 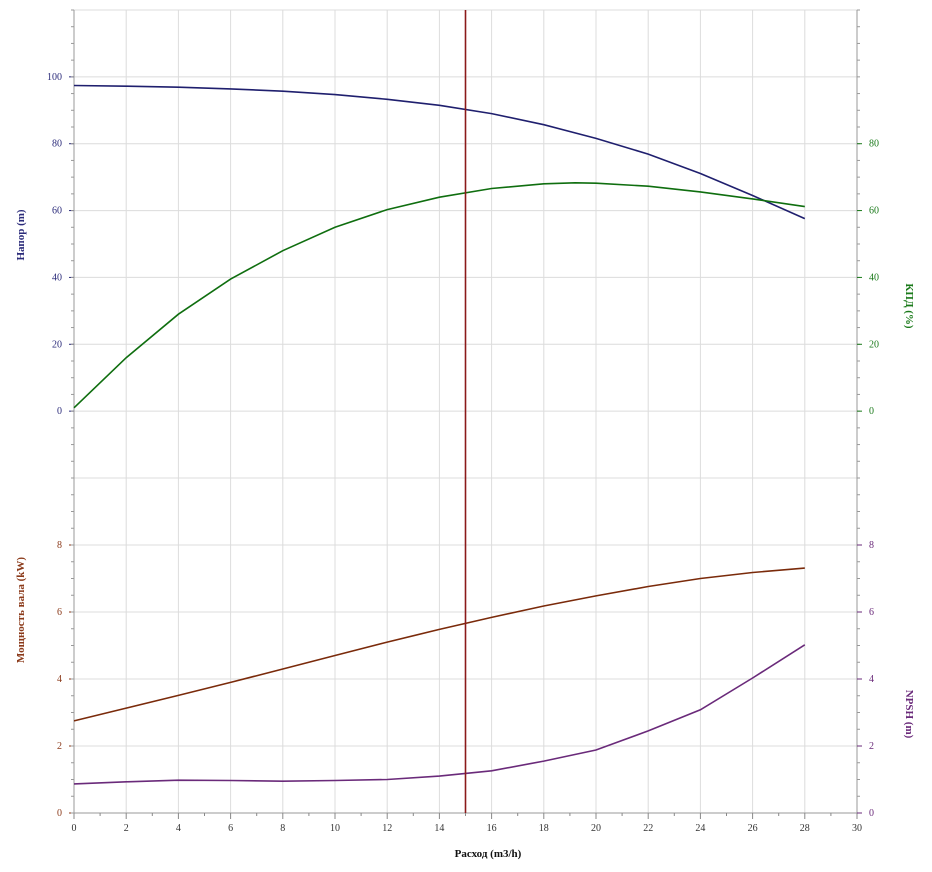 I want to click on head-axis-title: Напор (m), so click(x=21, y=234).